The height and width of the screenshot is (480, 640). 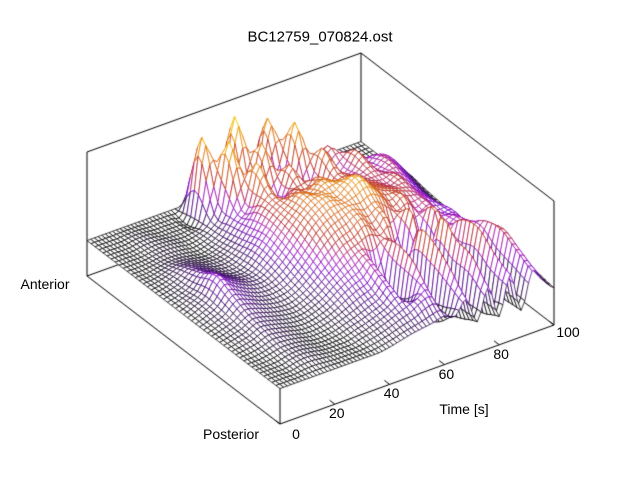 What do you see at coordinates (568, 332) in the screenshot?
I see `x-tick-label: 100` at bounding box center [568, 332].